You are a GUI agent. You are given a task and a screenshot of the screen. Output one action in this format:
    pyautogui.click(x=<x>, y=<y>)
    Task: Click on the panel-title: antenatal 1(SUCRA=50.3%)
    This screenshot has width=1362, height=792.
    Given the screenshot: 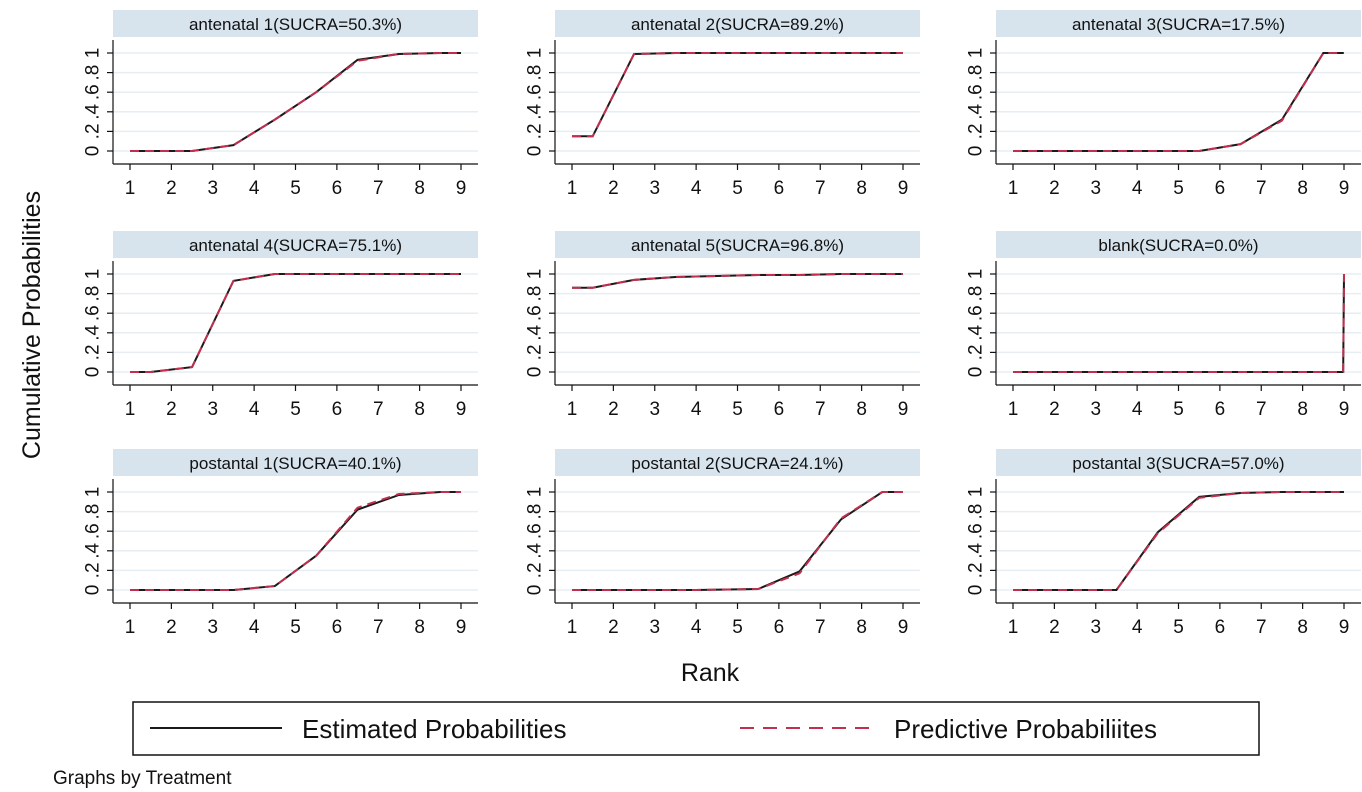 What is the action you would take?
    pyautogui.click(x=295, y=24)
    